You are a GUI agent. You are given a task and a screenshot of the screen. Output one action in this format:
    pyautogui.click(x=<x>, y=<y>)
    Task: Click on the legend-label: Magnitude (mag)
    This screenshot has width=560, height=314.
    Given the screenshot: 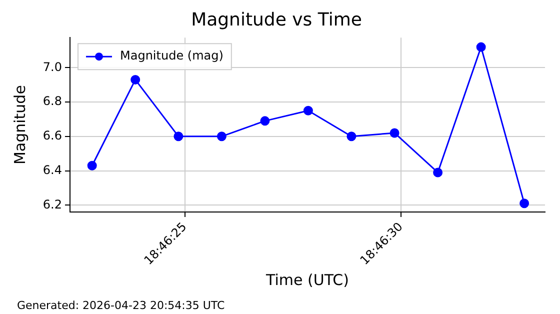 What is the action you would take?
    pyautogui.click(x=172, y=55)
    